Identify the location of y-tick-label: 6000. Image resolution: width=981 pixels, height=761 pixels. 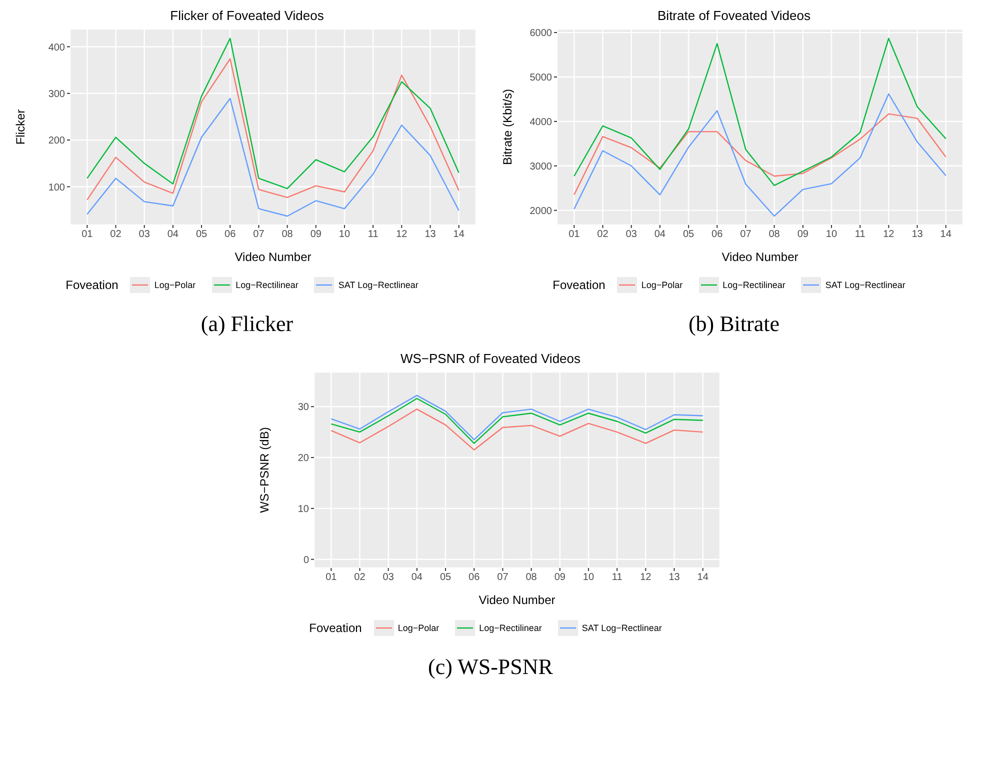
(541, 34).